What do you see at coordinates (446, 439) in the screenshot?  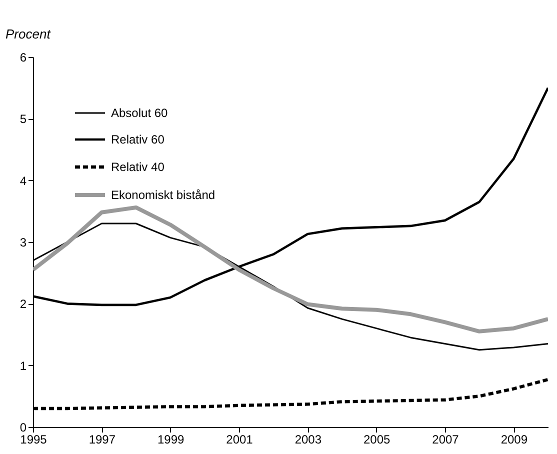 I see `x-tick-label: 2007` at bounding box center [446, 439].